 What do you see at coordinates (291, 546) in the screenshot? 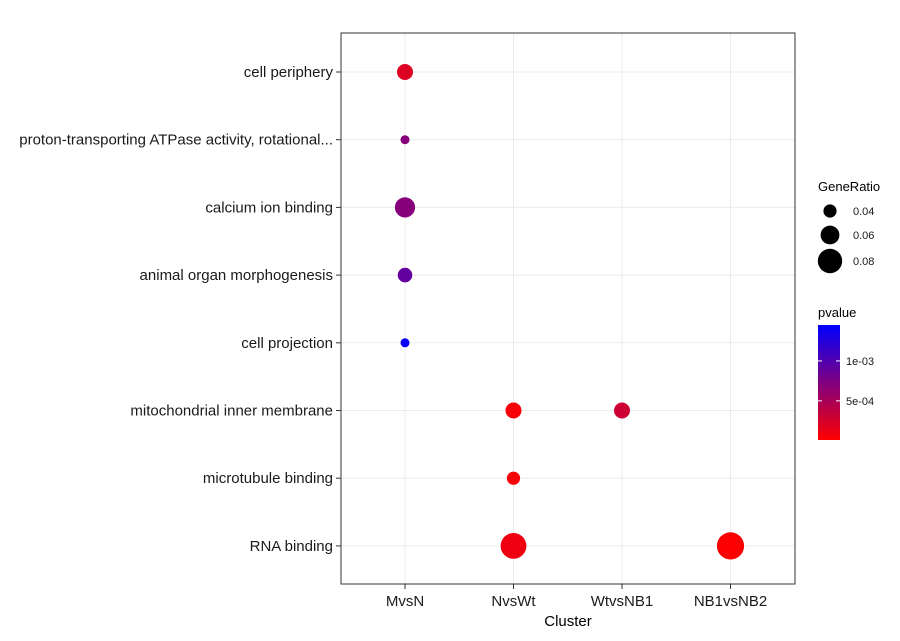
I see `y-tick-label: RNA binding` at bounding box center [291, 546].